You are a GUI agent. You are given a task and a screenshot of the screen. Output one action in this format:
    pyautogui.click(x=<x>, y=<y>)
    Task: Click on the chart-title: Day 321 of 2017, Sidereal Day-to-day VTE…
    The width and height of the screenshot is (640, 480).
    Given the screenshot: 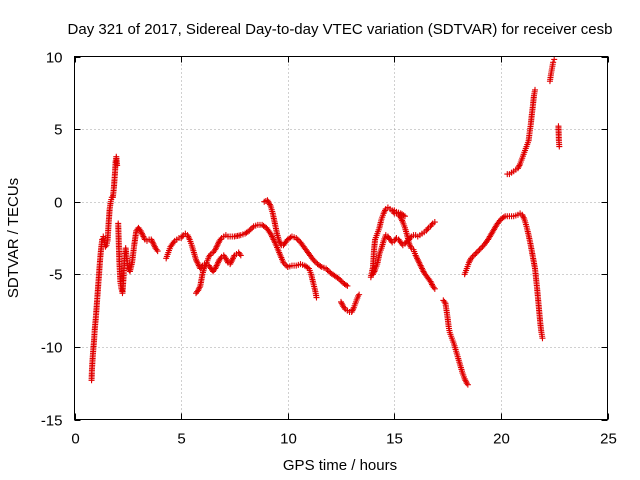 What is the action you would take?
    pyautogui.click(x=340, y=29)
    